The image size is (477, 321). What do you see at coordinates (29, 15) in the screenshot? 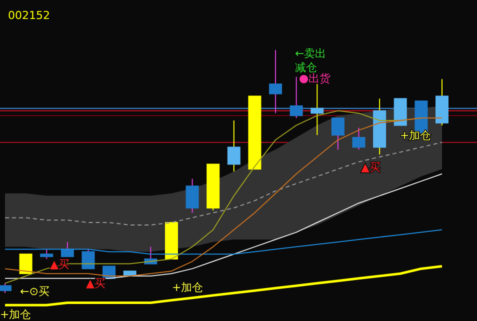
I see `chart-title: 002152` at bounding box center [29, 15].